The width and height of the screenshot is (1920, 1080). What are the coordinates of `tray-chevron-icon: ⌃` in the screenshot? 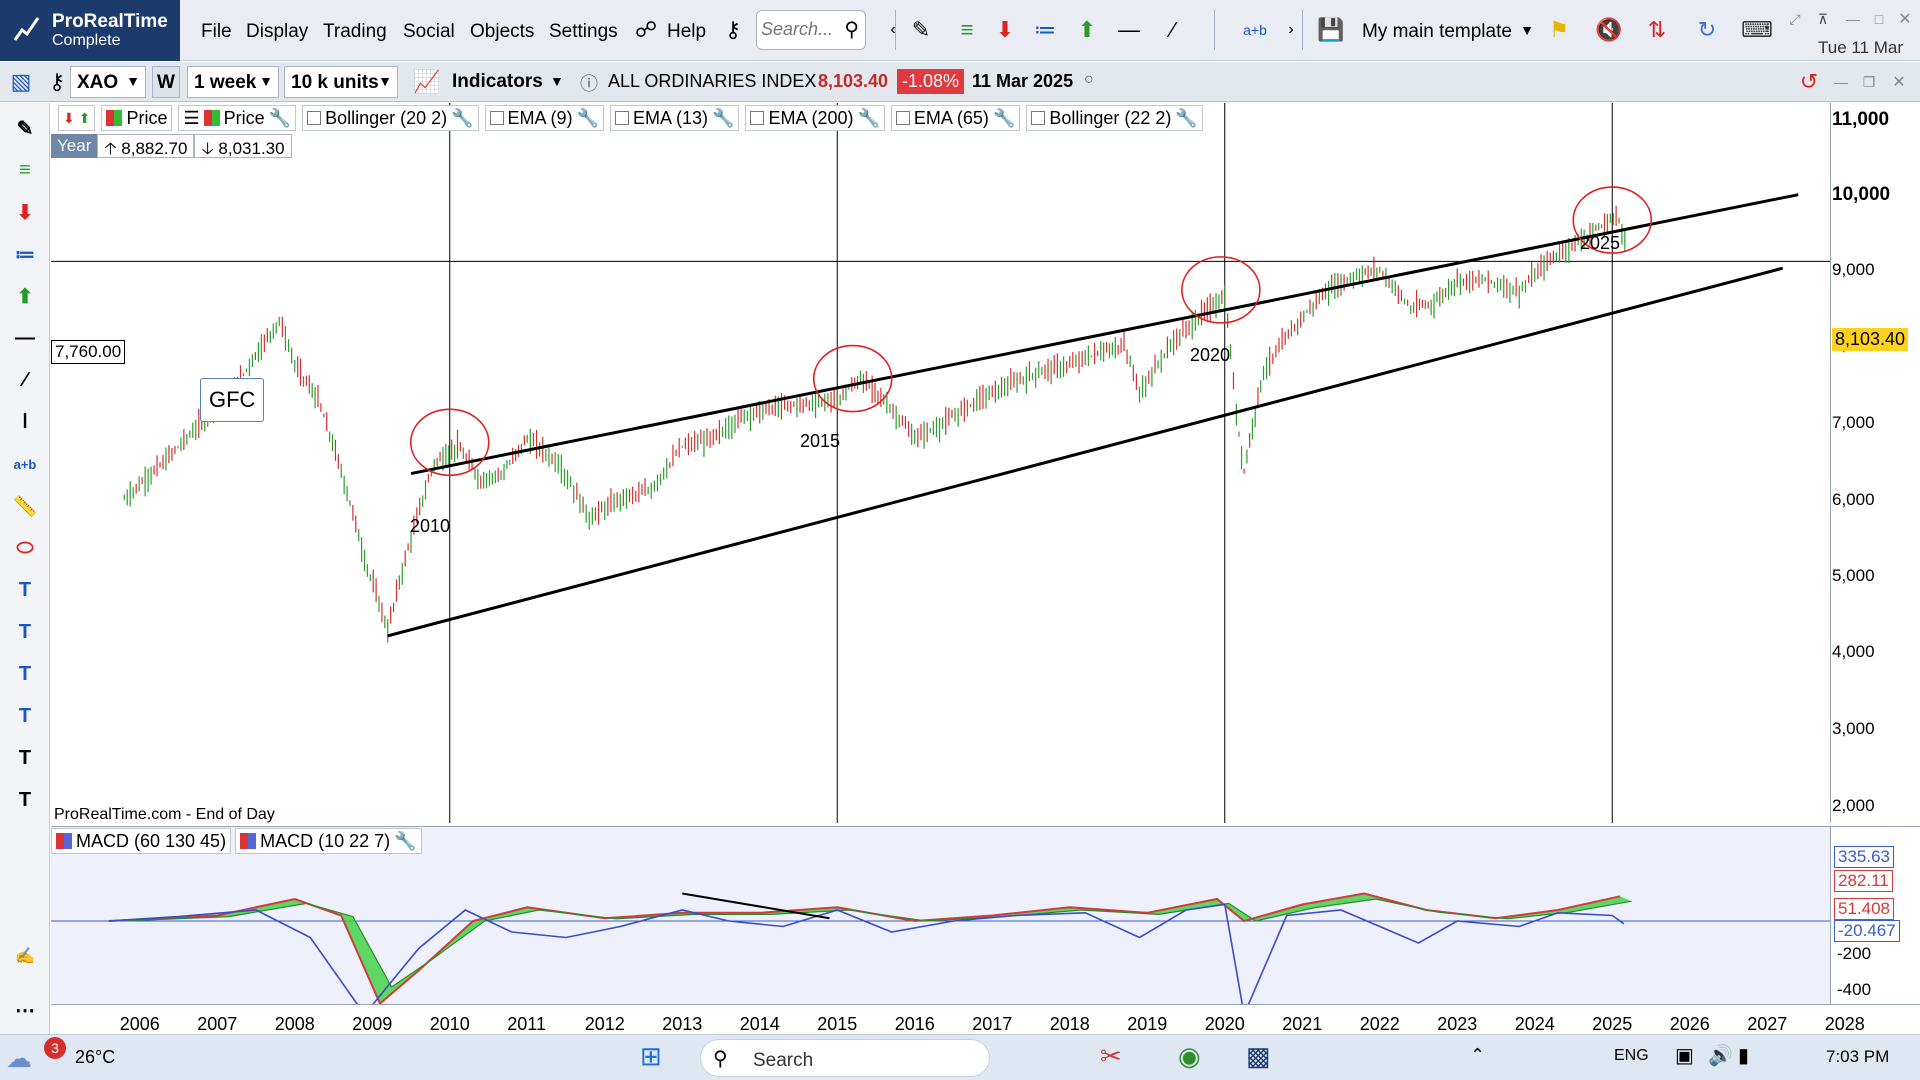 It's located at (1478, 1055).